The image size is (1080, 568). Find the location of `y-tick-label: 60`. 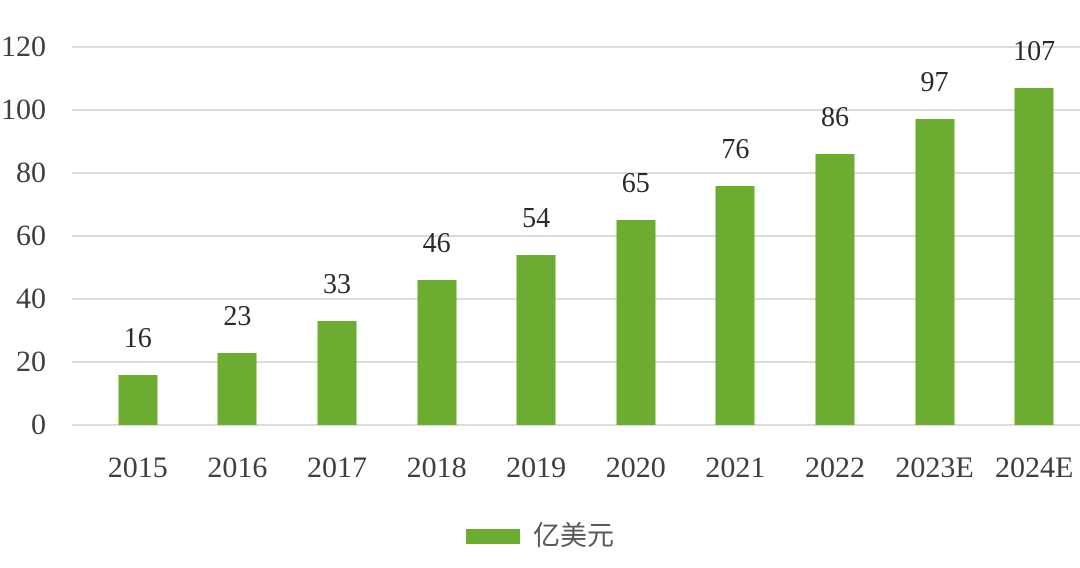

y-tick-label: 60 is located at coordinates (31, 235).